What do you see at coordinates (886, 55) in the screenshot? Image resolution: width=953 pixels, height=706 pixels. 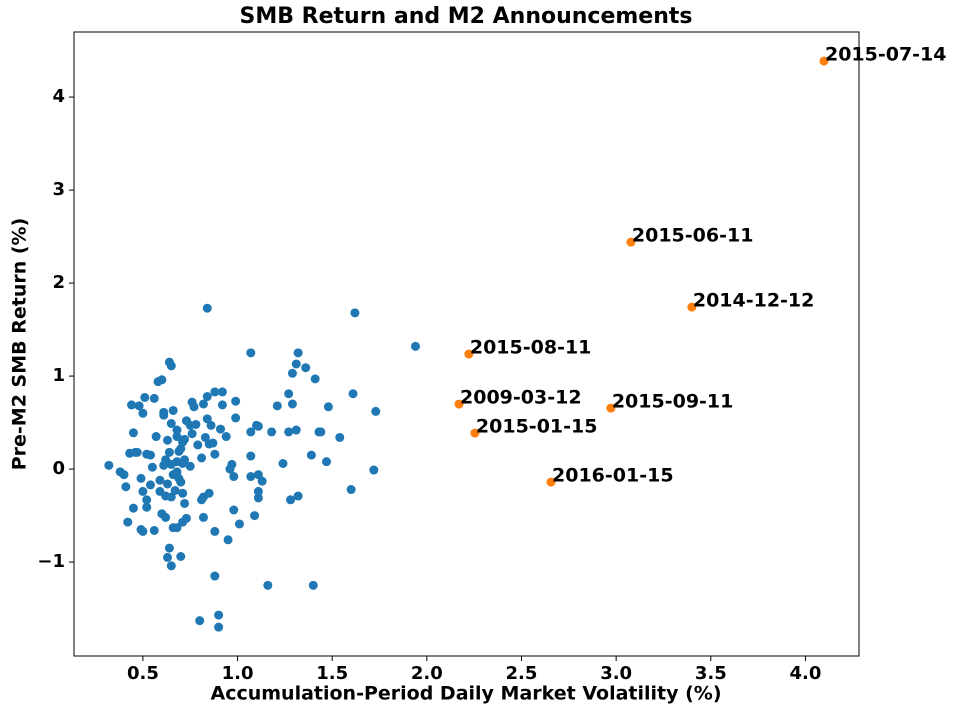 I see `point-label: 2015-07-14` at bounding box center [886, 55].